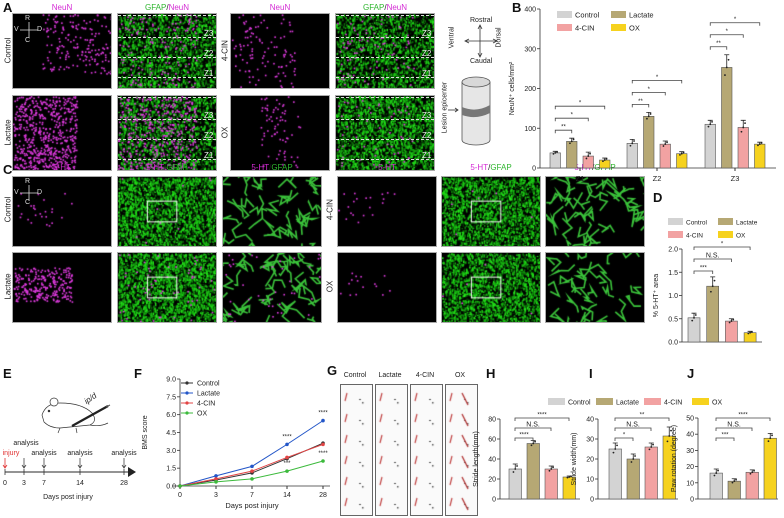 This screenshot has width=784, height=518. What do you see at coordinates (387, 167) in the screenshot?
I see `title-part: 5-HT` at bounding box center [387, 167].